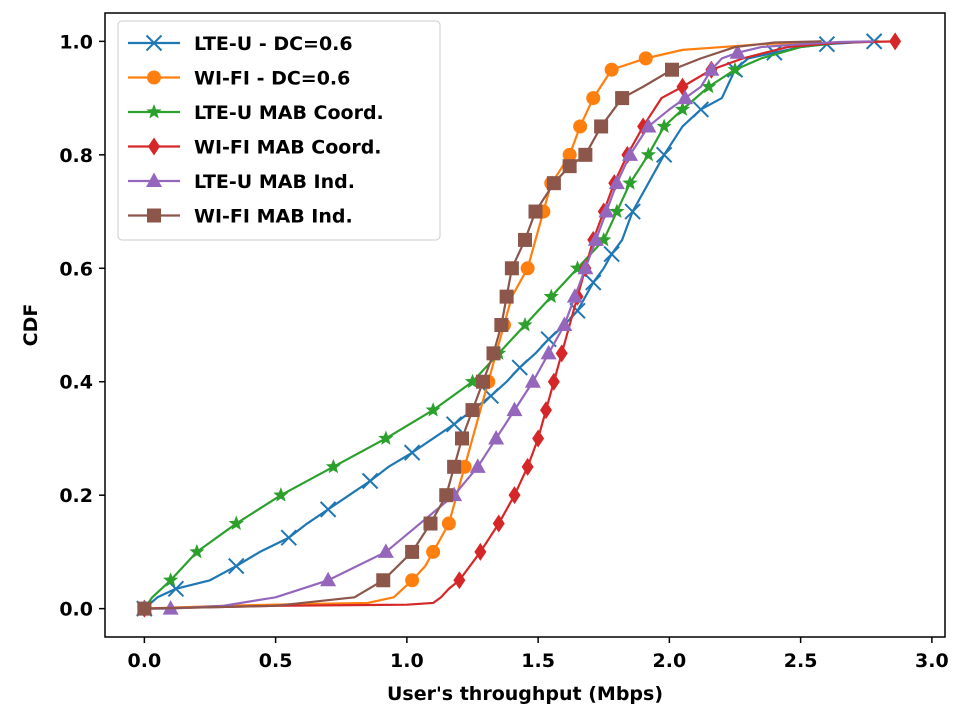 This screenshot has height=711, width=973. Describe the element at coordinates (76, 383) in the screenshot. I see `y-tick-label: 0.4` at that location.